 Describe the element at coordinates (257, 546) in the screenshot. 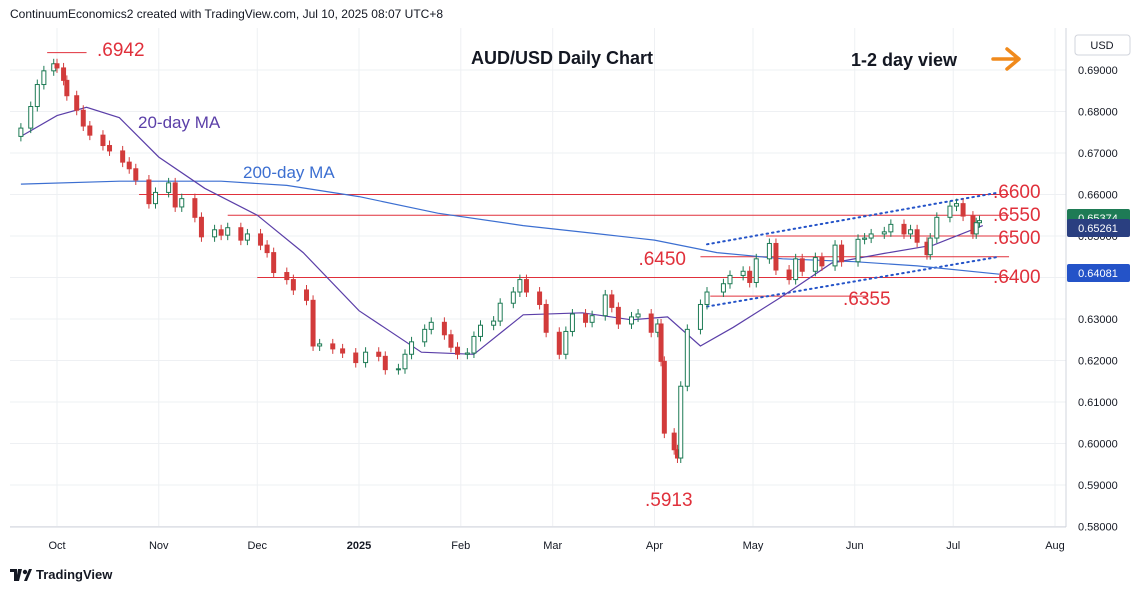

I see `x-tick-label: Dec` at that location.